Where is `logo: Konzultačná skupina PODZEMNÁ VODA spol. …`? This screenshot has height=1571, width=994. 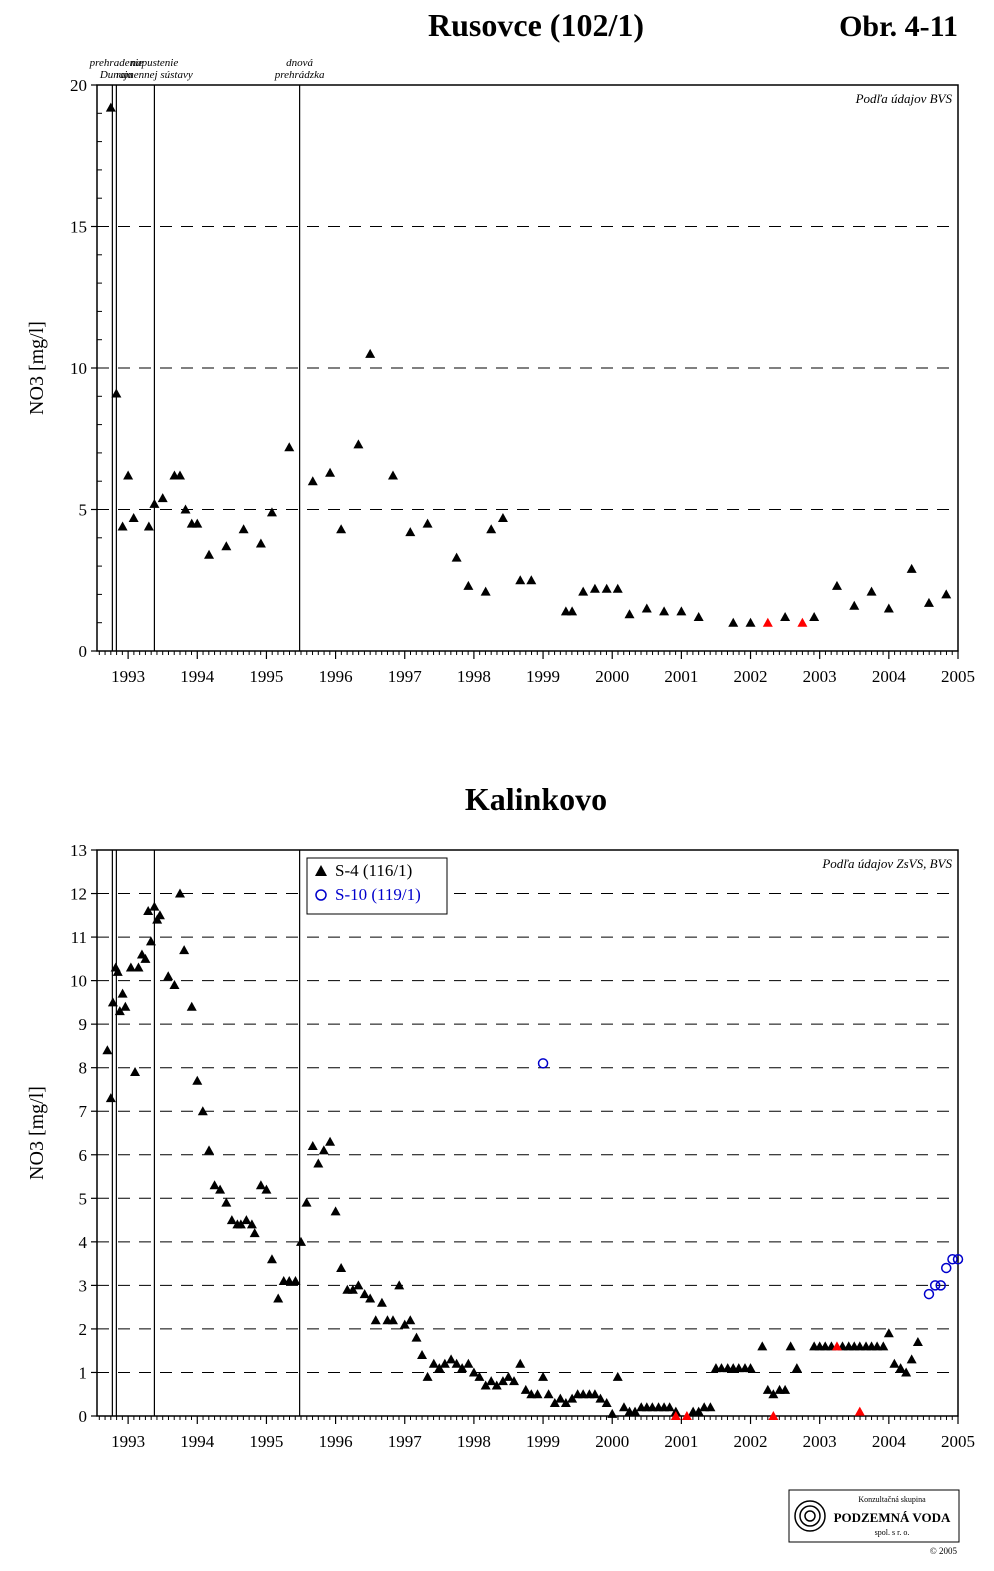 logo: Konzultačná skupina PODZEMNÁ VODA spol. … is located at coordinates (874, 1522).